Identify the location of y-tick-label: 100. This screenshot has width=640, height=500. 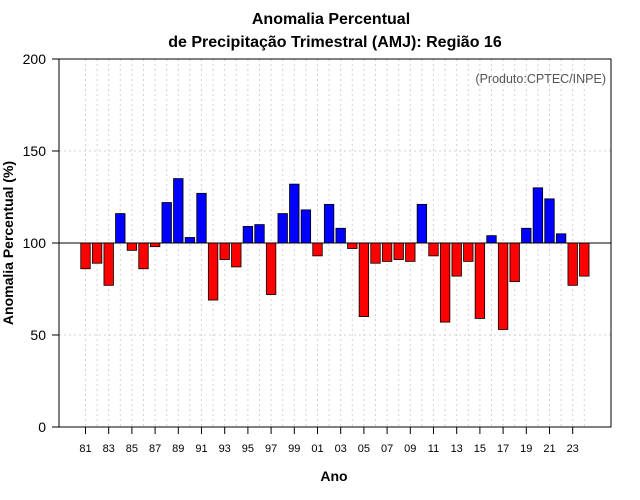
(35, 243).